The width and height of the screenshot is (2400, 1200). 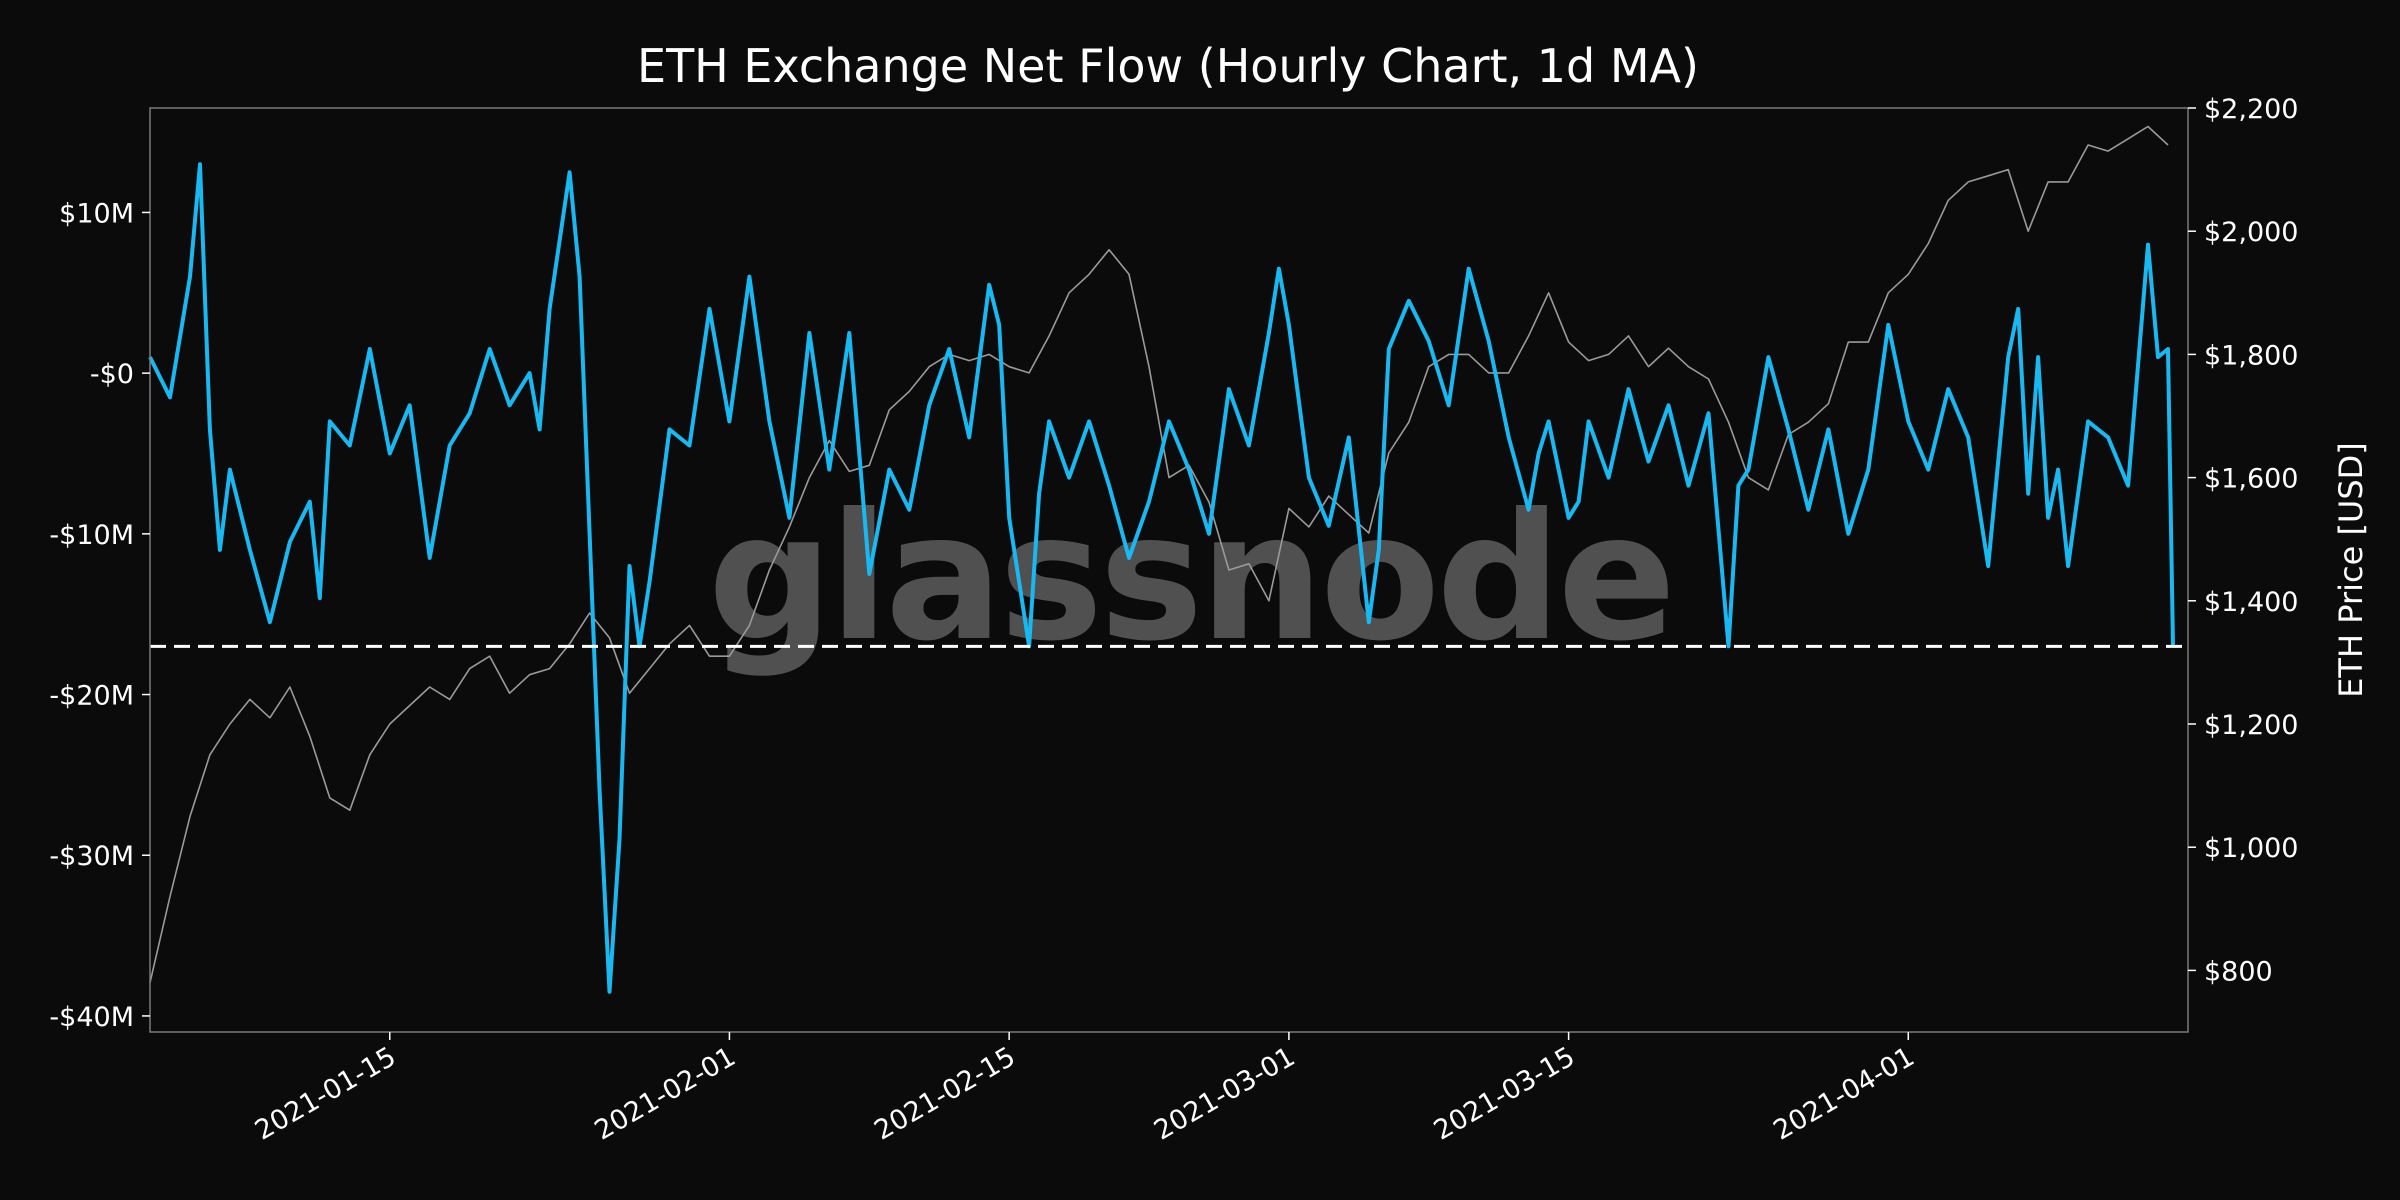 I want to click on left-tick-label: -$20M, so click(x=91, y=696).